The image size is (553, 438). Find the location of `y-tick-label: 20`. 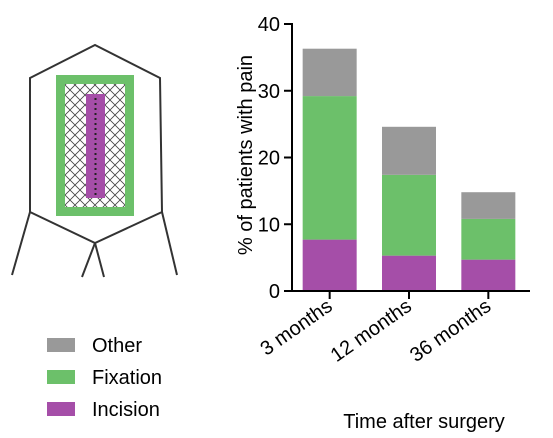

y-tick-label: 20 is located at coordinates (269, 159).